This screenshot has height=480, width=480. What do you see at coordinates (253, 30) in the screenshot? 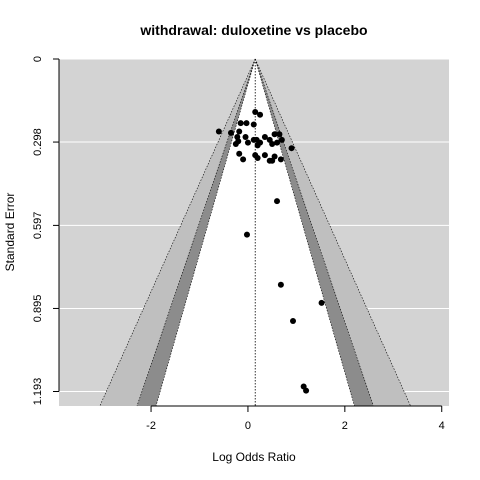
I see `chart-title: withdrawal: duloxetine vs placebo` at bounding box center [253, 30].